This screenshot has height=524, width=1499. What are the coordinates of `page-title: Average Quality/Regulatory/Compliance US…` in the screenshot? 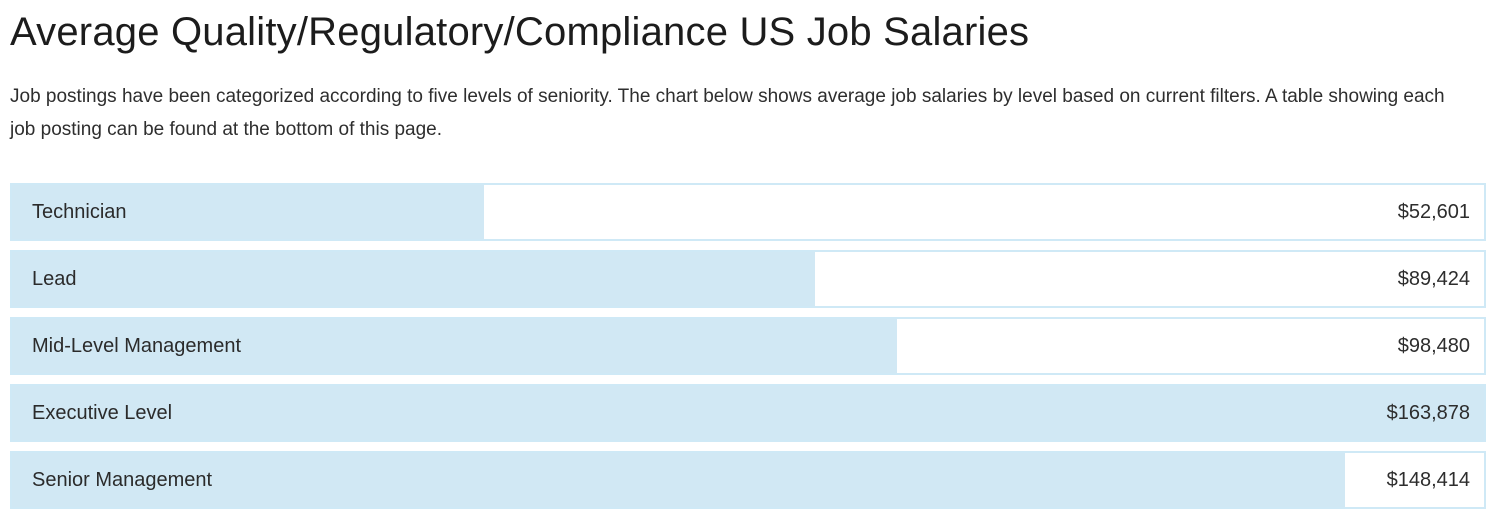 It's located at (520, 32).